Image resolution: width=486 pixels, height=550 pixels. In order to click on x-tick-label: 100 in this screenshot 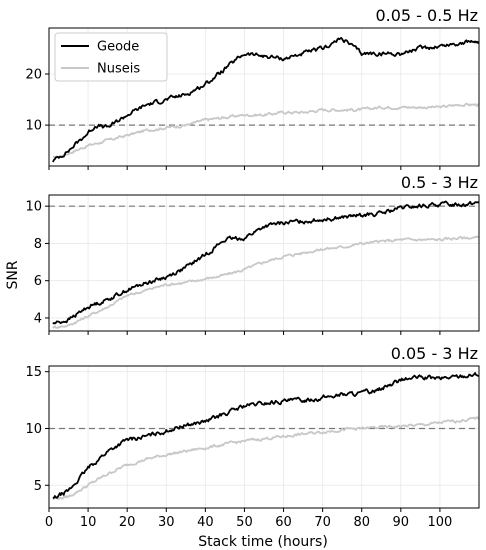, I will do `click(439, 522)`.